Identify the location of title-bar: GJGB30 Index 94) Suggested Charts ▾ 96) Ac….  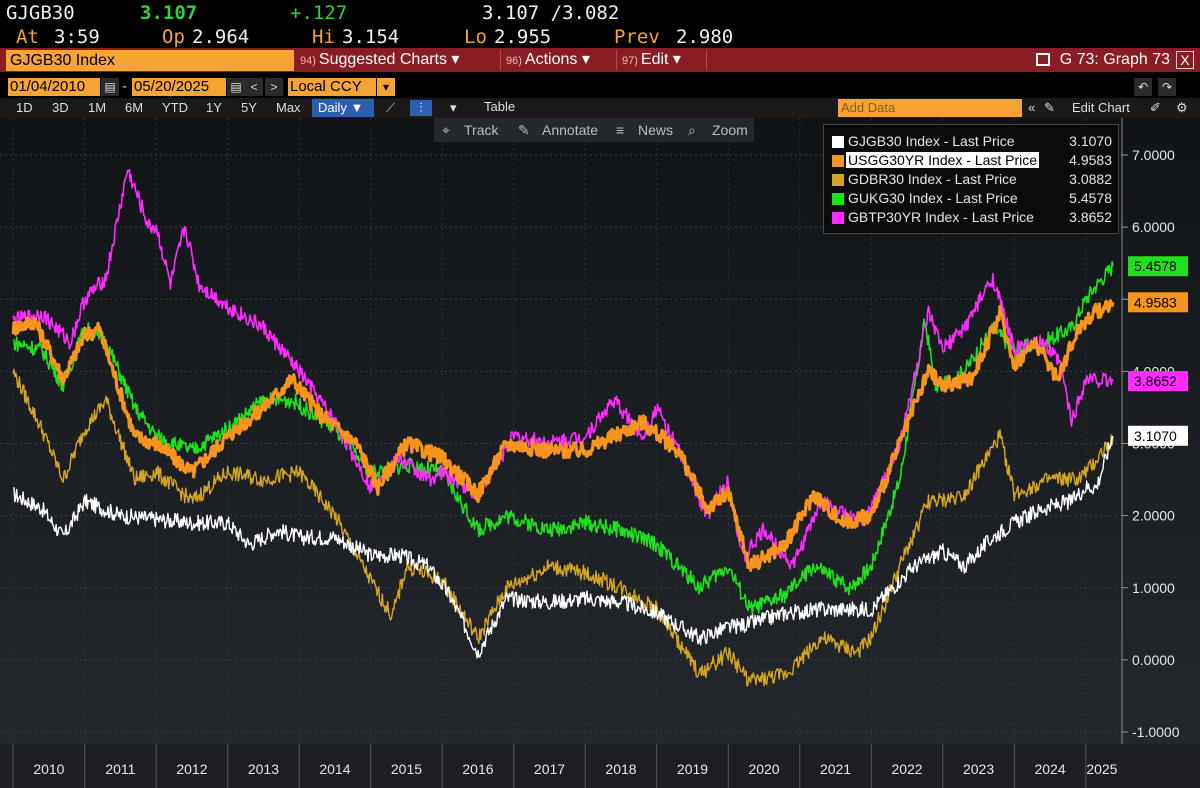
(600, 60).